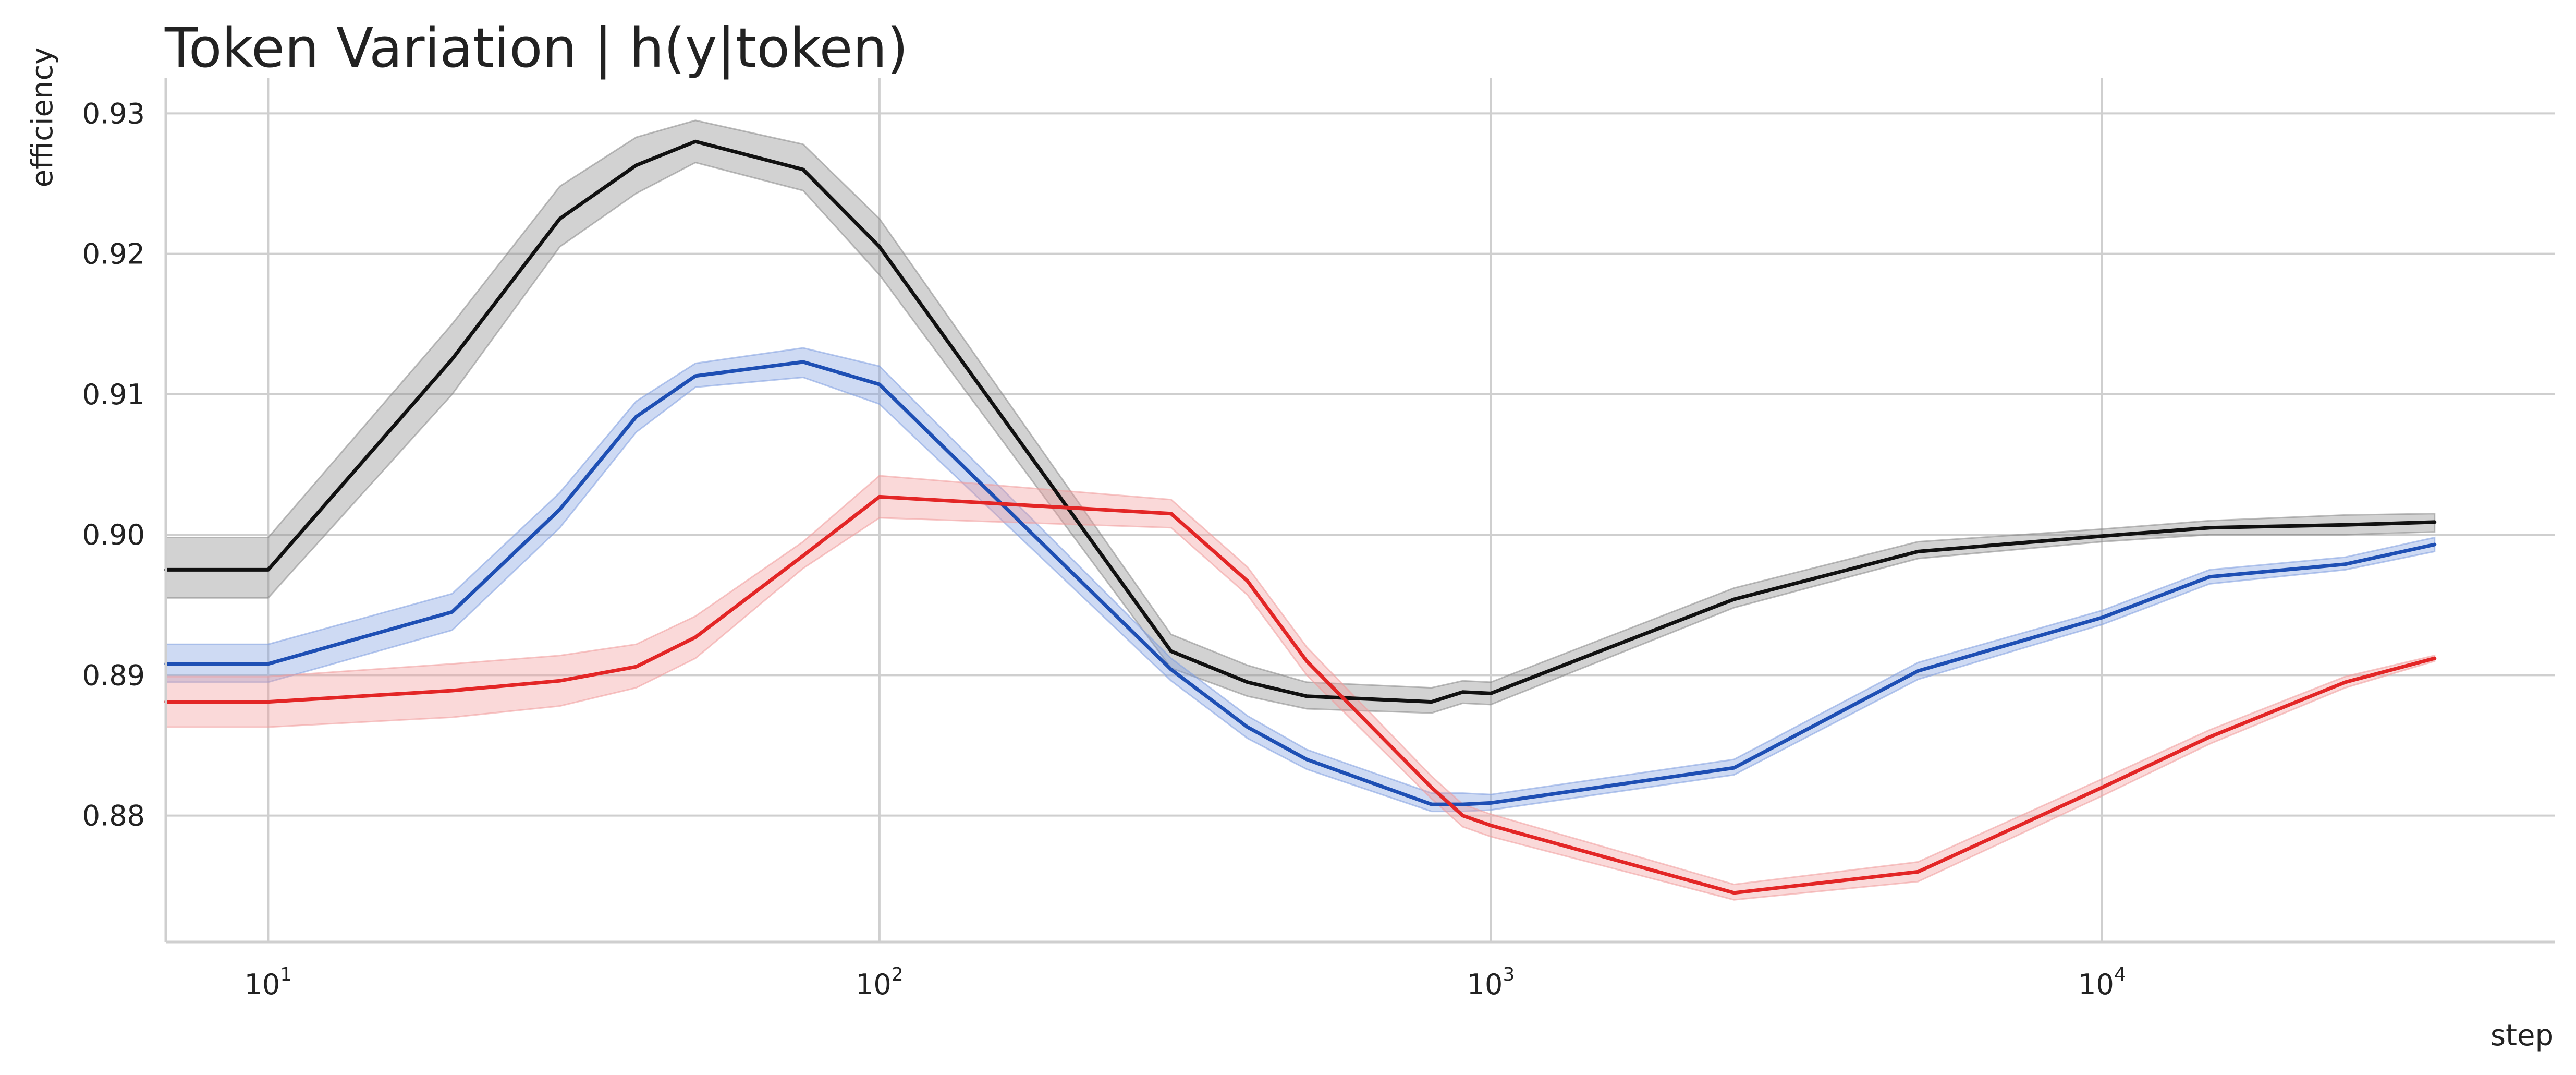  Describe the element at coordinates (113, 254) in the screenshot. I see `y-tick-label: 0.92` at that location.